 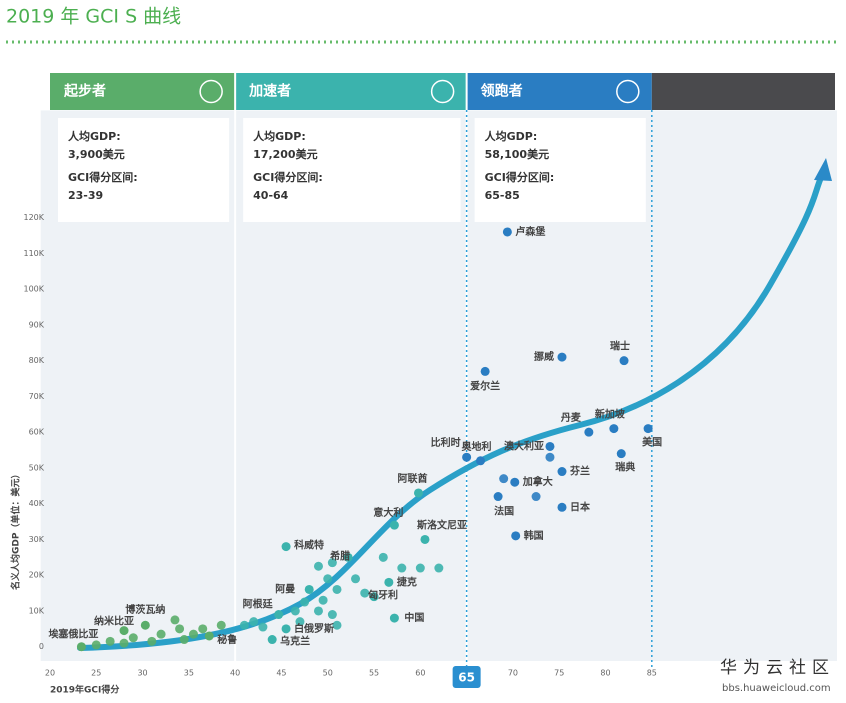 I want to click on watermark: 华为云社区, so click(x=777, y=668).